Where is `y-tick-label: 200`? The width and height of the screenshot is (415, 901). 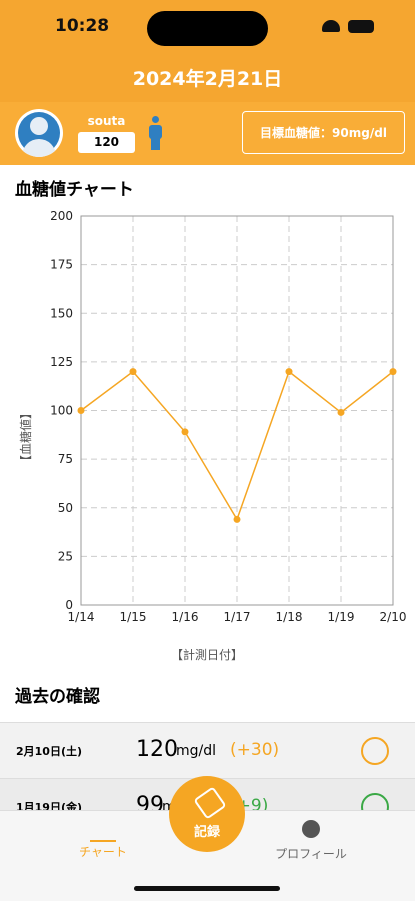 y-tick-label: 200 is located at coordinates (61, 216).